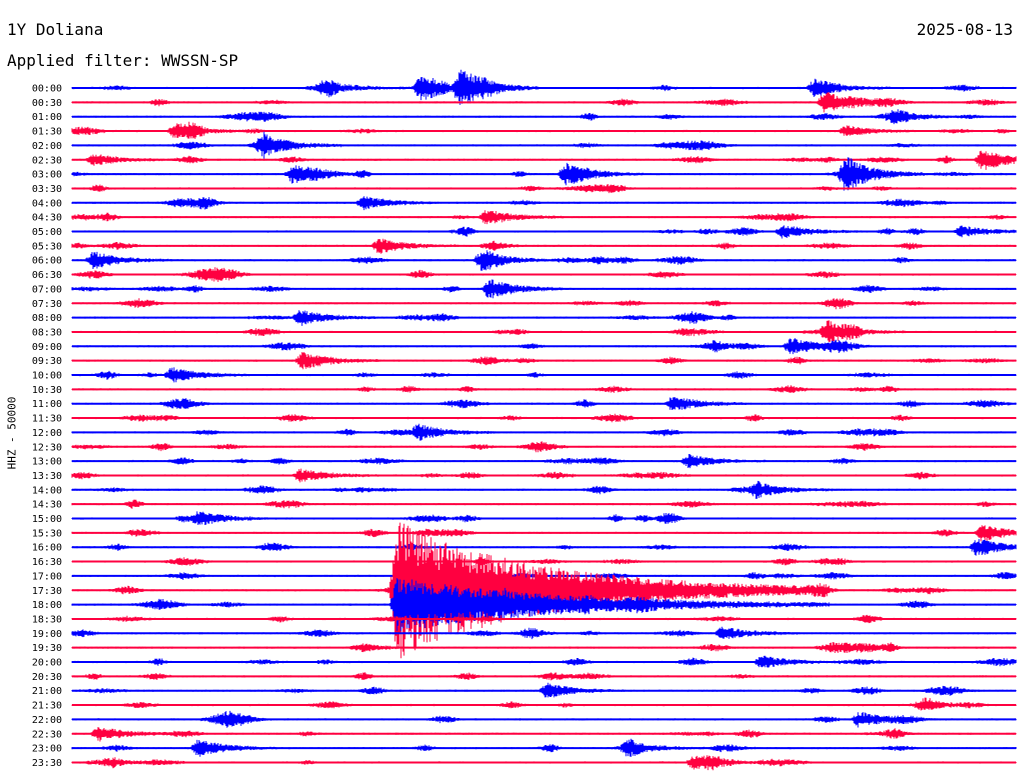  Describe the element at coordinates (47, 749) in the screenshot. I see `row-time-label: 23:00` at that location.